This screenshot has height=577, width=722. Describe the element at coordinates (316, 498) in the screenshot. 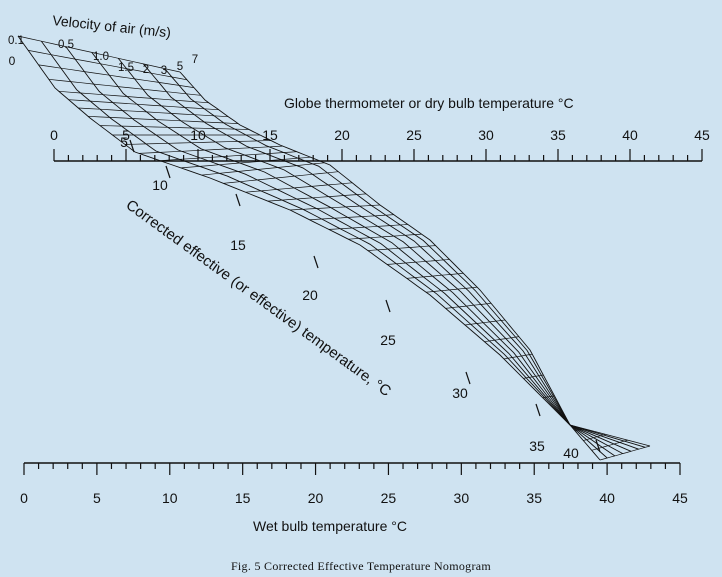

I see `wet-tick-label: 20` at that location.